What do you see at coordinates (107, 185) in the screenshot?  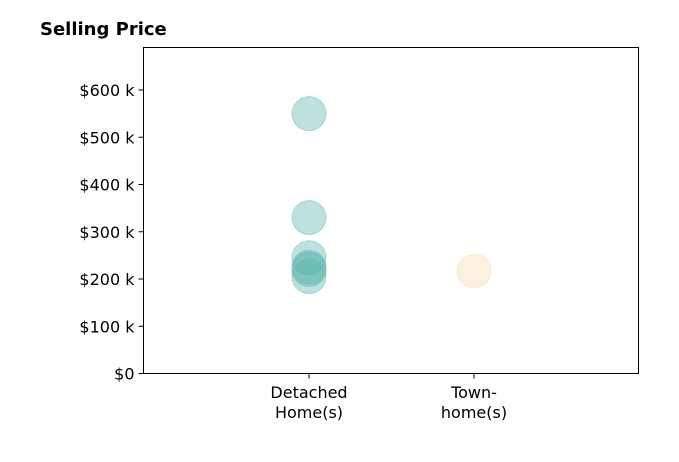 I see `y-tick-label: $400 k` at bounding box center [107, 185].